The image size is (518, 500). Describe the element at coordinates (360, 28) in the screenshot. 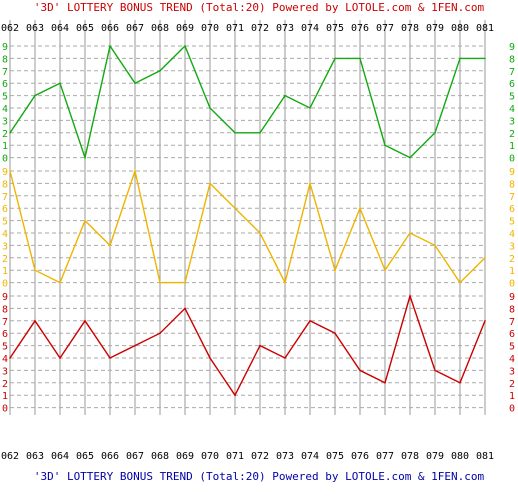

I see `x-tick-label-top: 076` at that location.